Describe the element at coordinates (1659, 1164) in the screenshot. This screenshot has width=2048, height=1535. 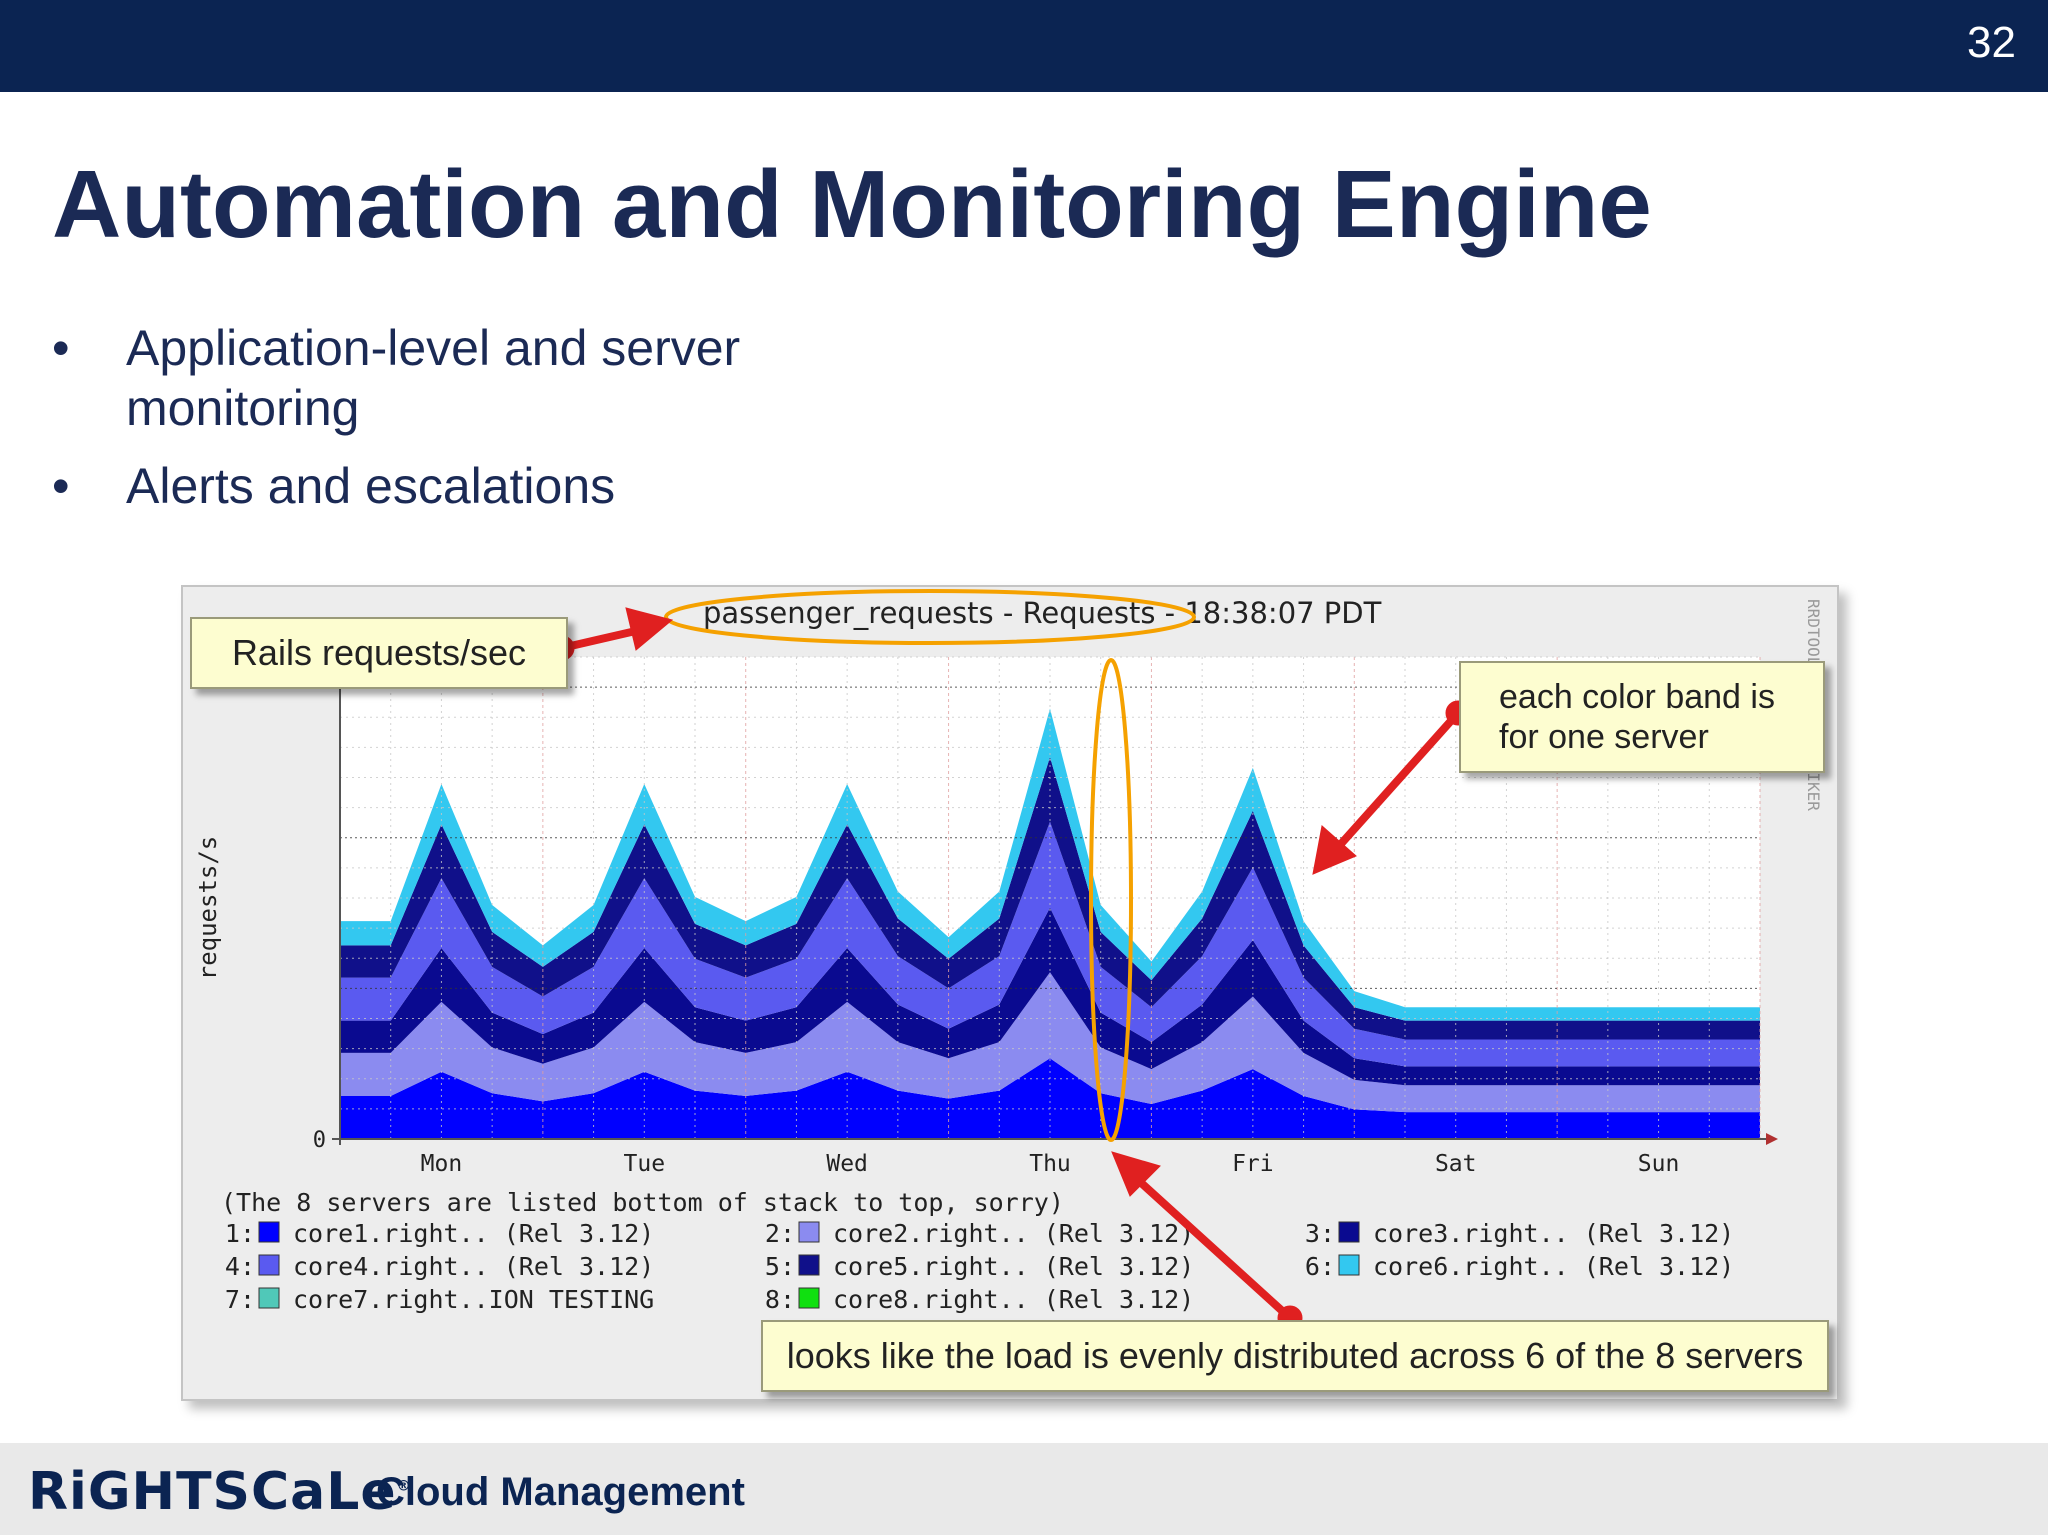
I see `x-tick-label: Sun` at that location.